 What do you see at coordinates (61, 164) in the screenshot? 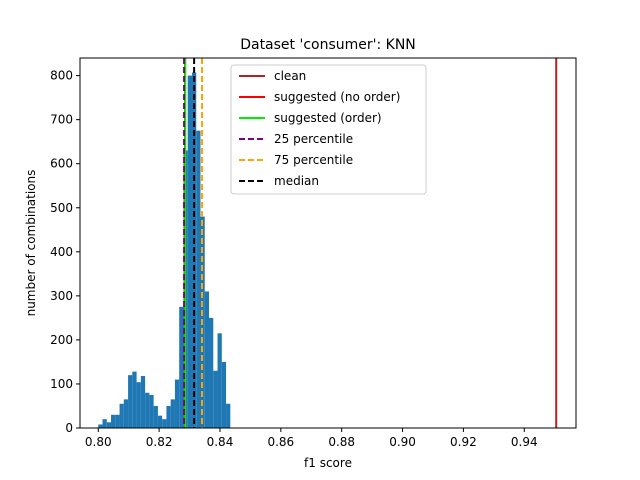
I see `y-tick-label: 600` at bounding box center [61, 164].